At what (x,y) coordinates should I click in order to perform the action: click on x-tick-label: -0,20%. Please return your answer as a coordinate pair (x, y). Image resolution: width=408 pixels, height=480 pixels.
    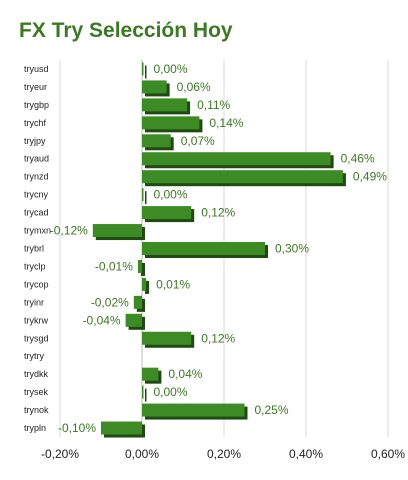
    Looking at the image, I should click on (60, 454).